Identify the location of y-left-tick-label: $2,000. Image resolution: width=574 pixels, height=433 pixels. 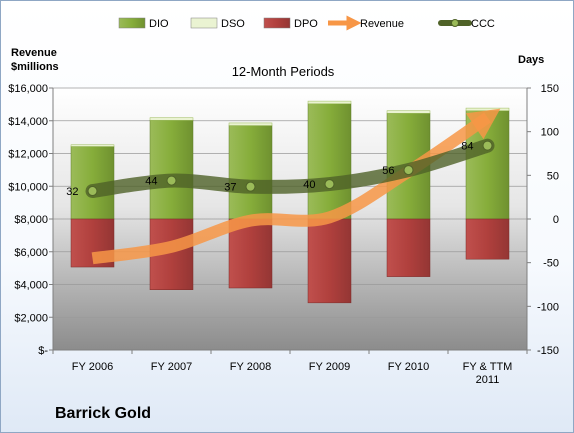
(31, 318).